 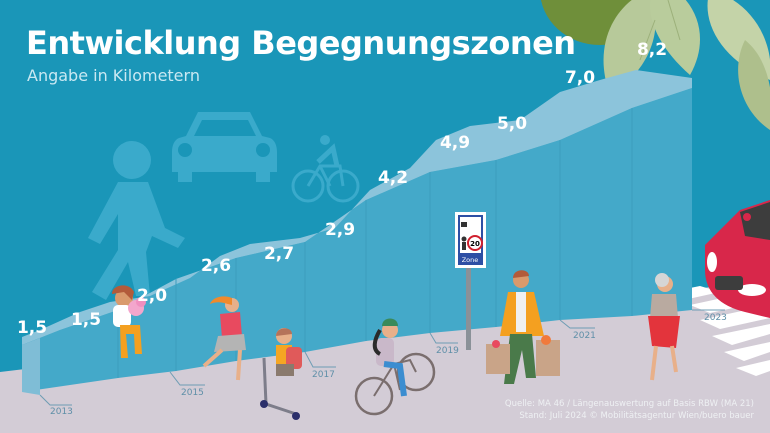 What do you see at coordinates (281, 374) in the screenshot?
I see `child-on-scooter` at bounding box center [281, 374].